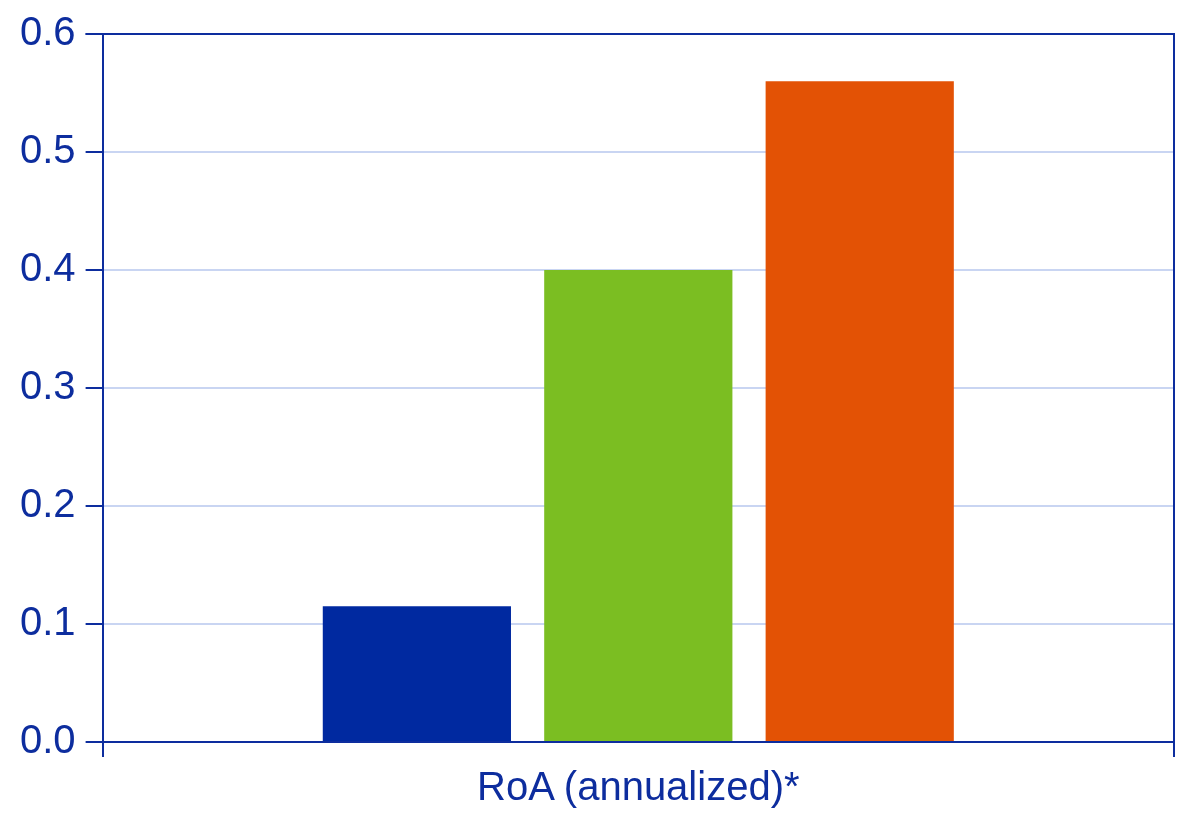 The width and height of the screenshot is (1189, 831). Describe the element at coordinates (638, 786) in the screenshot. I see `x-tick-label: RoA (annualized)*` at that location.